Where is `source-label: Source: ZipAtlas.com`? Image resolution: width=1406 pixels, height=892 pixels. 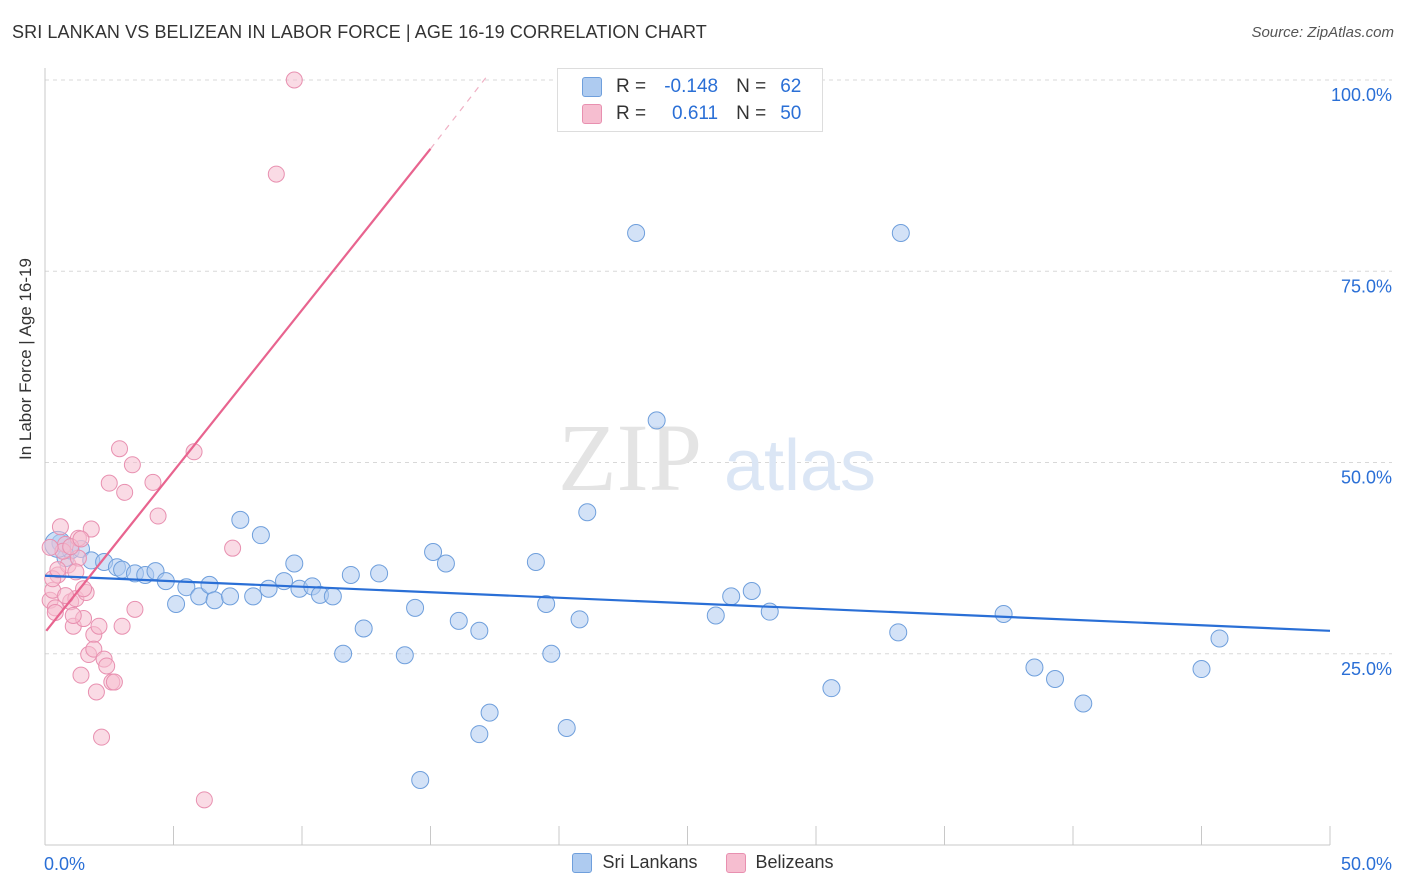
source-label: Source: ZipAtlas.com is located at coordinates (1322, 32).